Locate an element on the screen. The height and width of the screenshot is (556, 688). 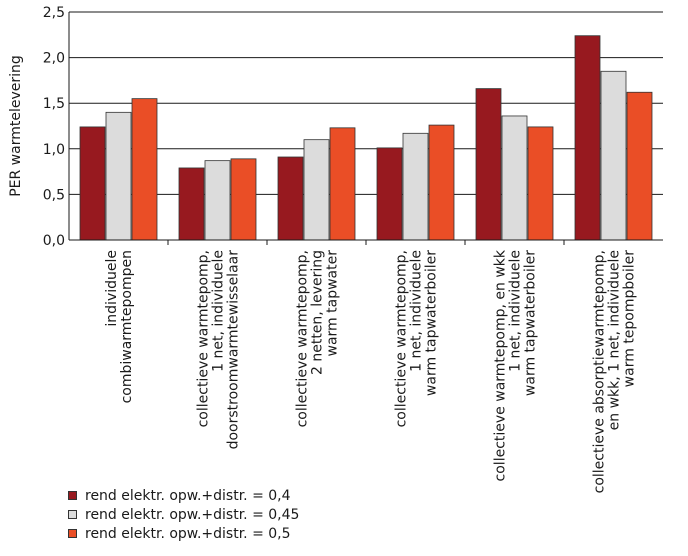
x-tick-label: collectieve absorptiewarmtepomp, is located at coordinates (600, 371).